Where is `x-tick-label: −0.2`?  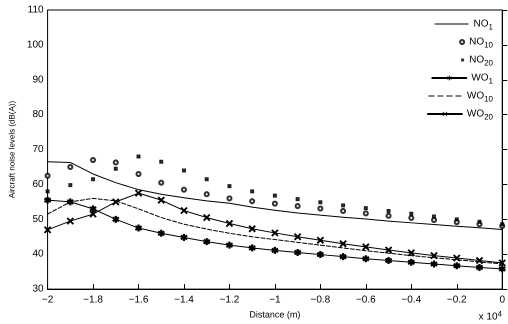 x-tick-label: −0.2 is located at coordinates (457, 300).